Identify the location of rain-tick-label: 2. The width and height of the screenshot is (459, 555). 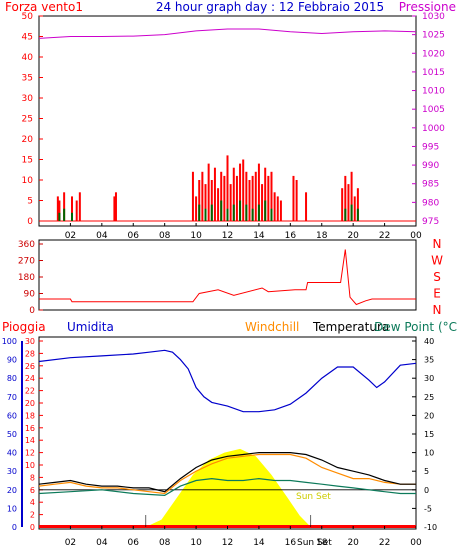
(32, 515).